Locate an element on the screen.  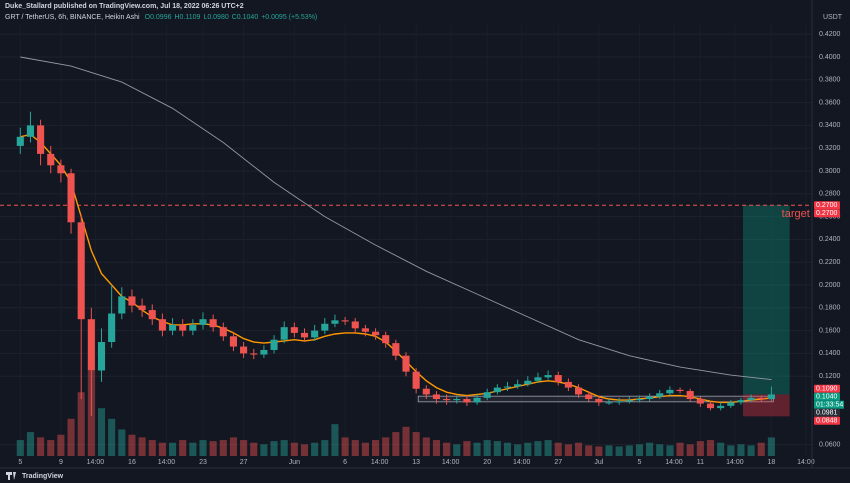
y-tick-label: 0.3600 is located at coordinates (830, 102).